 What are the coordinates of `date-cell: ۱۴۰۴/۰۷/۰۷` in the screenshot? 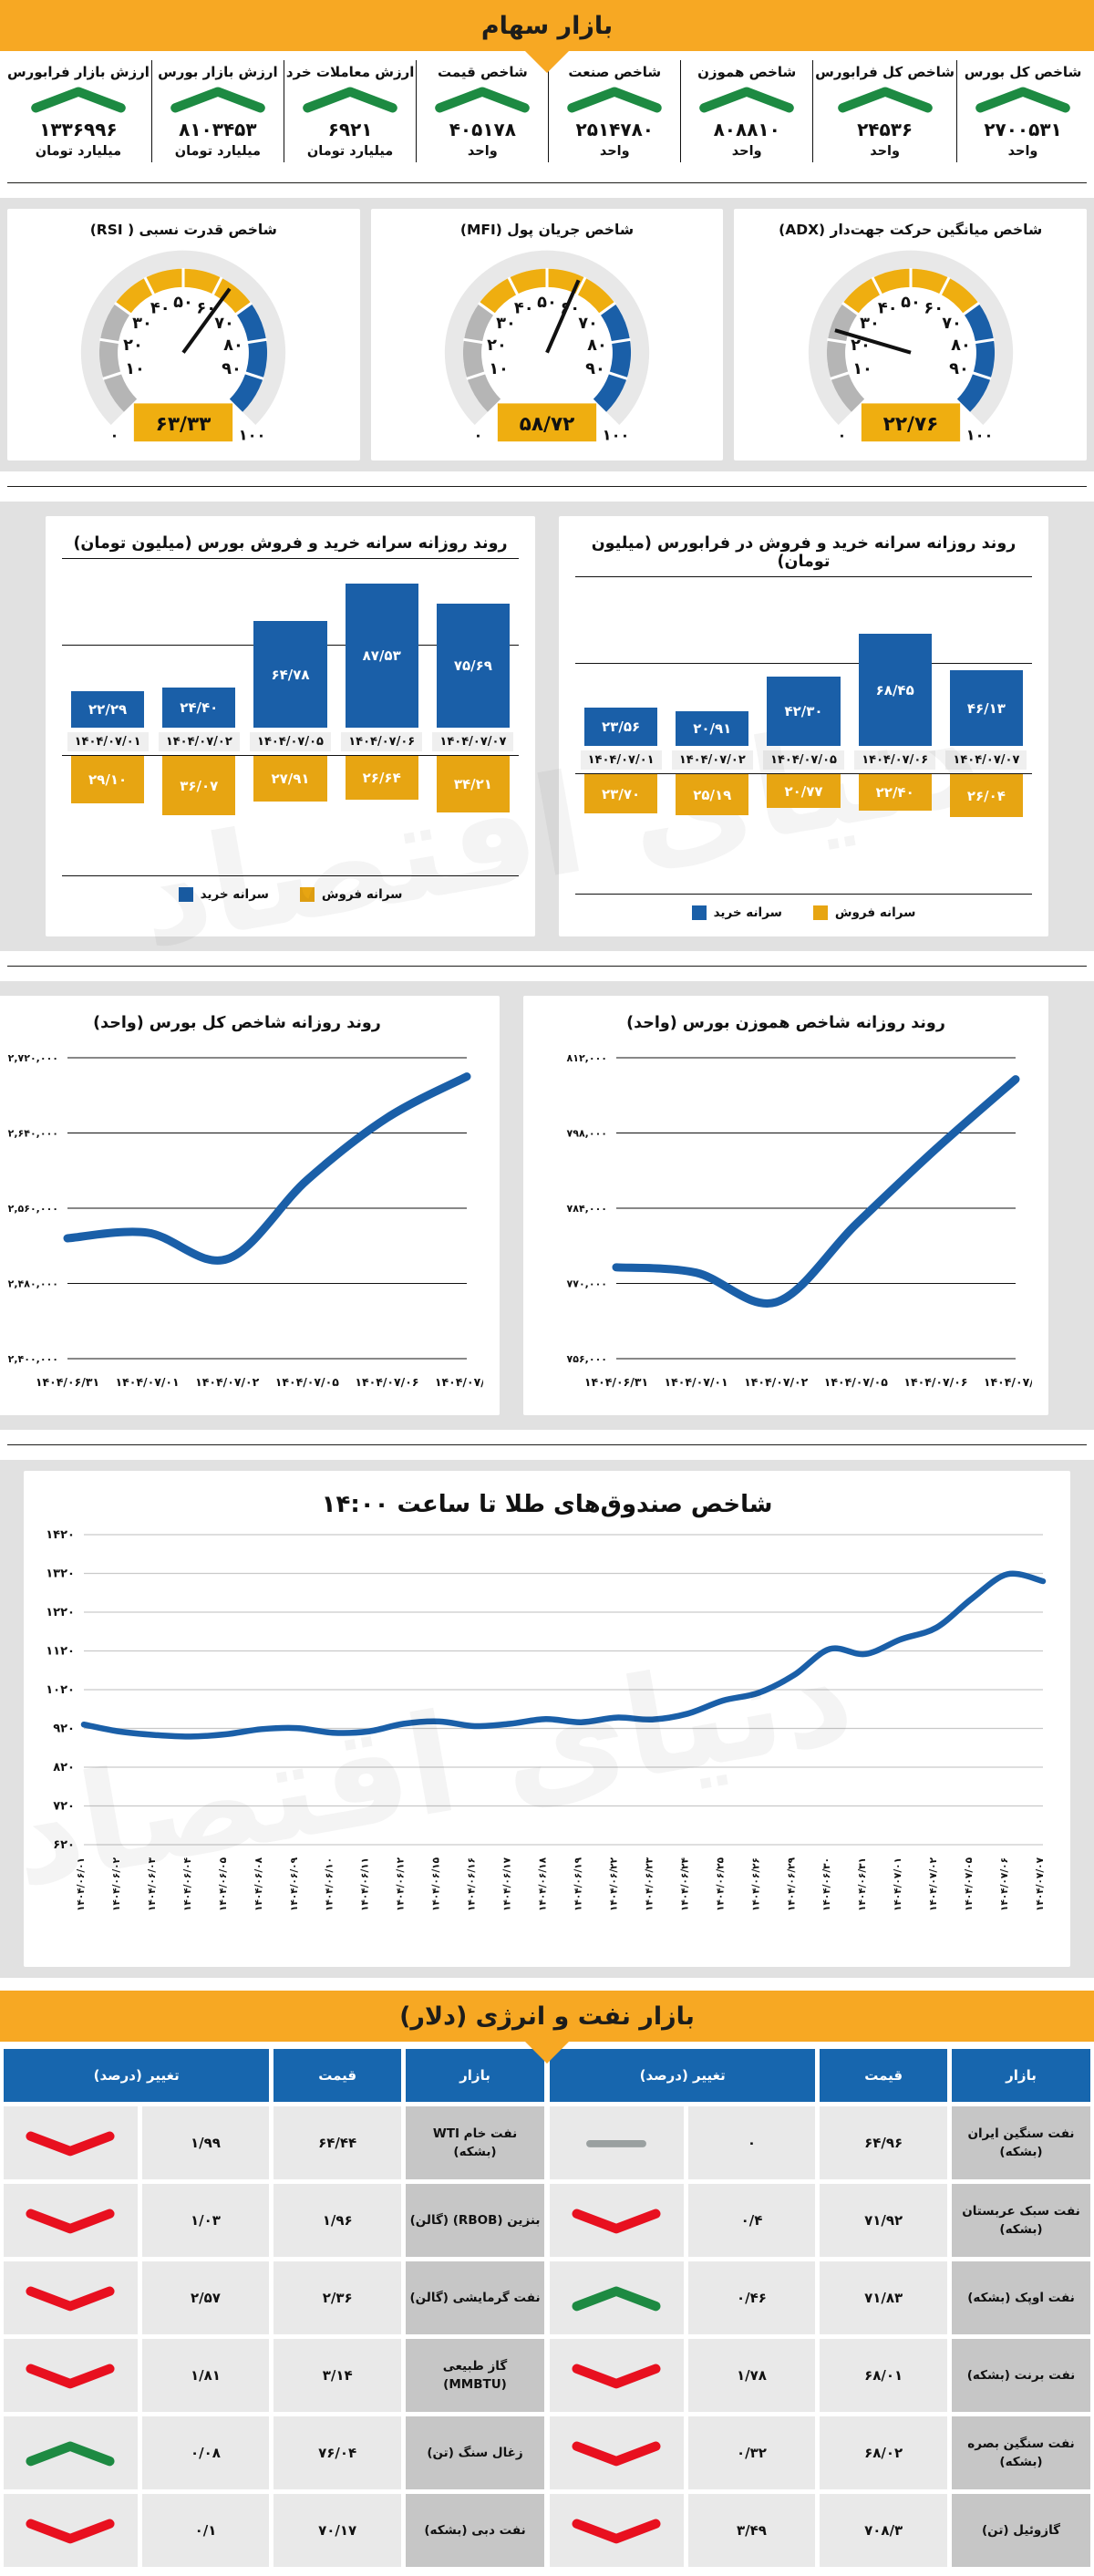 It's located at (473, 741).